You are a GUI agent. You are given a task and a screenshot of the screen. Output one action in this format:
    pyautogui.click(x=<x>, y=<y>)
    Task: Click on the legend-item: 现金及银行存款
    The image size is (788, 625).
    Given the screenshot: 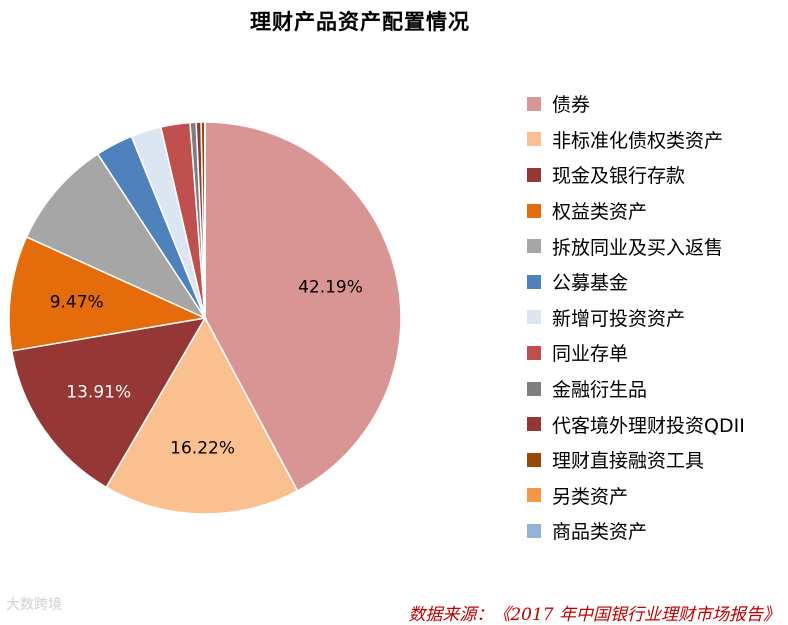 What is the action you would take?
    pyautogui.click(x=636, y=175)
    